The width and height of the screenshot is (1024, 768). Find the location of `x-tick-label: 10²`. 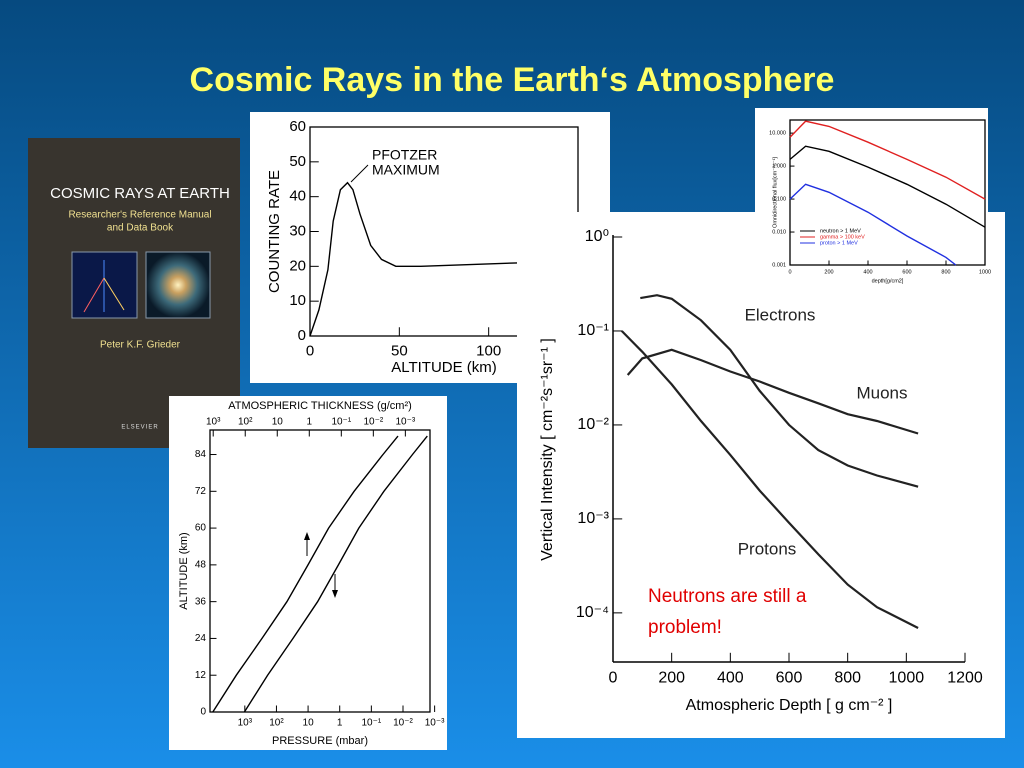

x-tick-label: 10² is located at coordinates (276, 723).